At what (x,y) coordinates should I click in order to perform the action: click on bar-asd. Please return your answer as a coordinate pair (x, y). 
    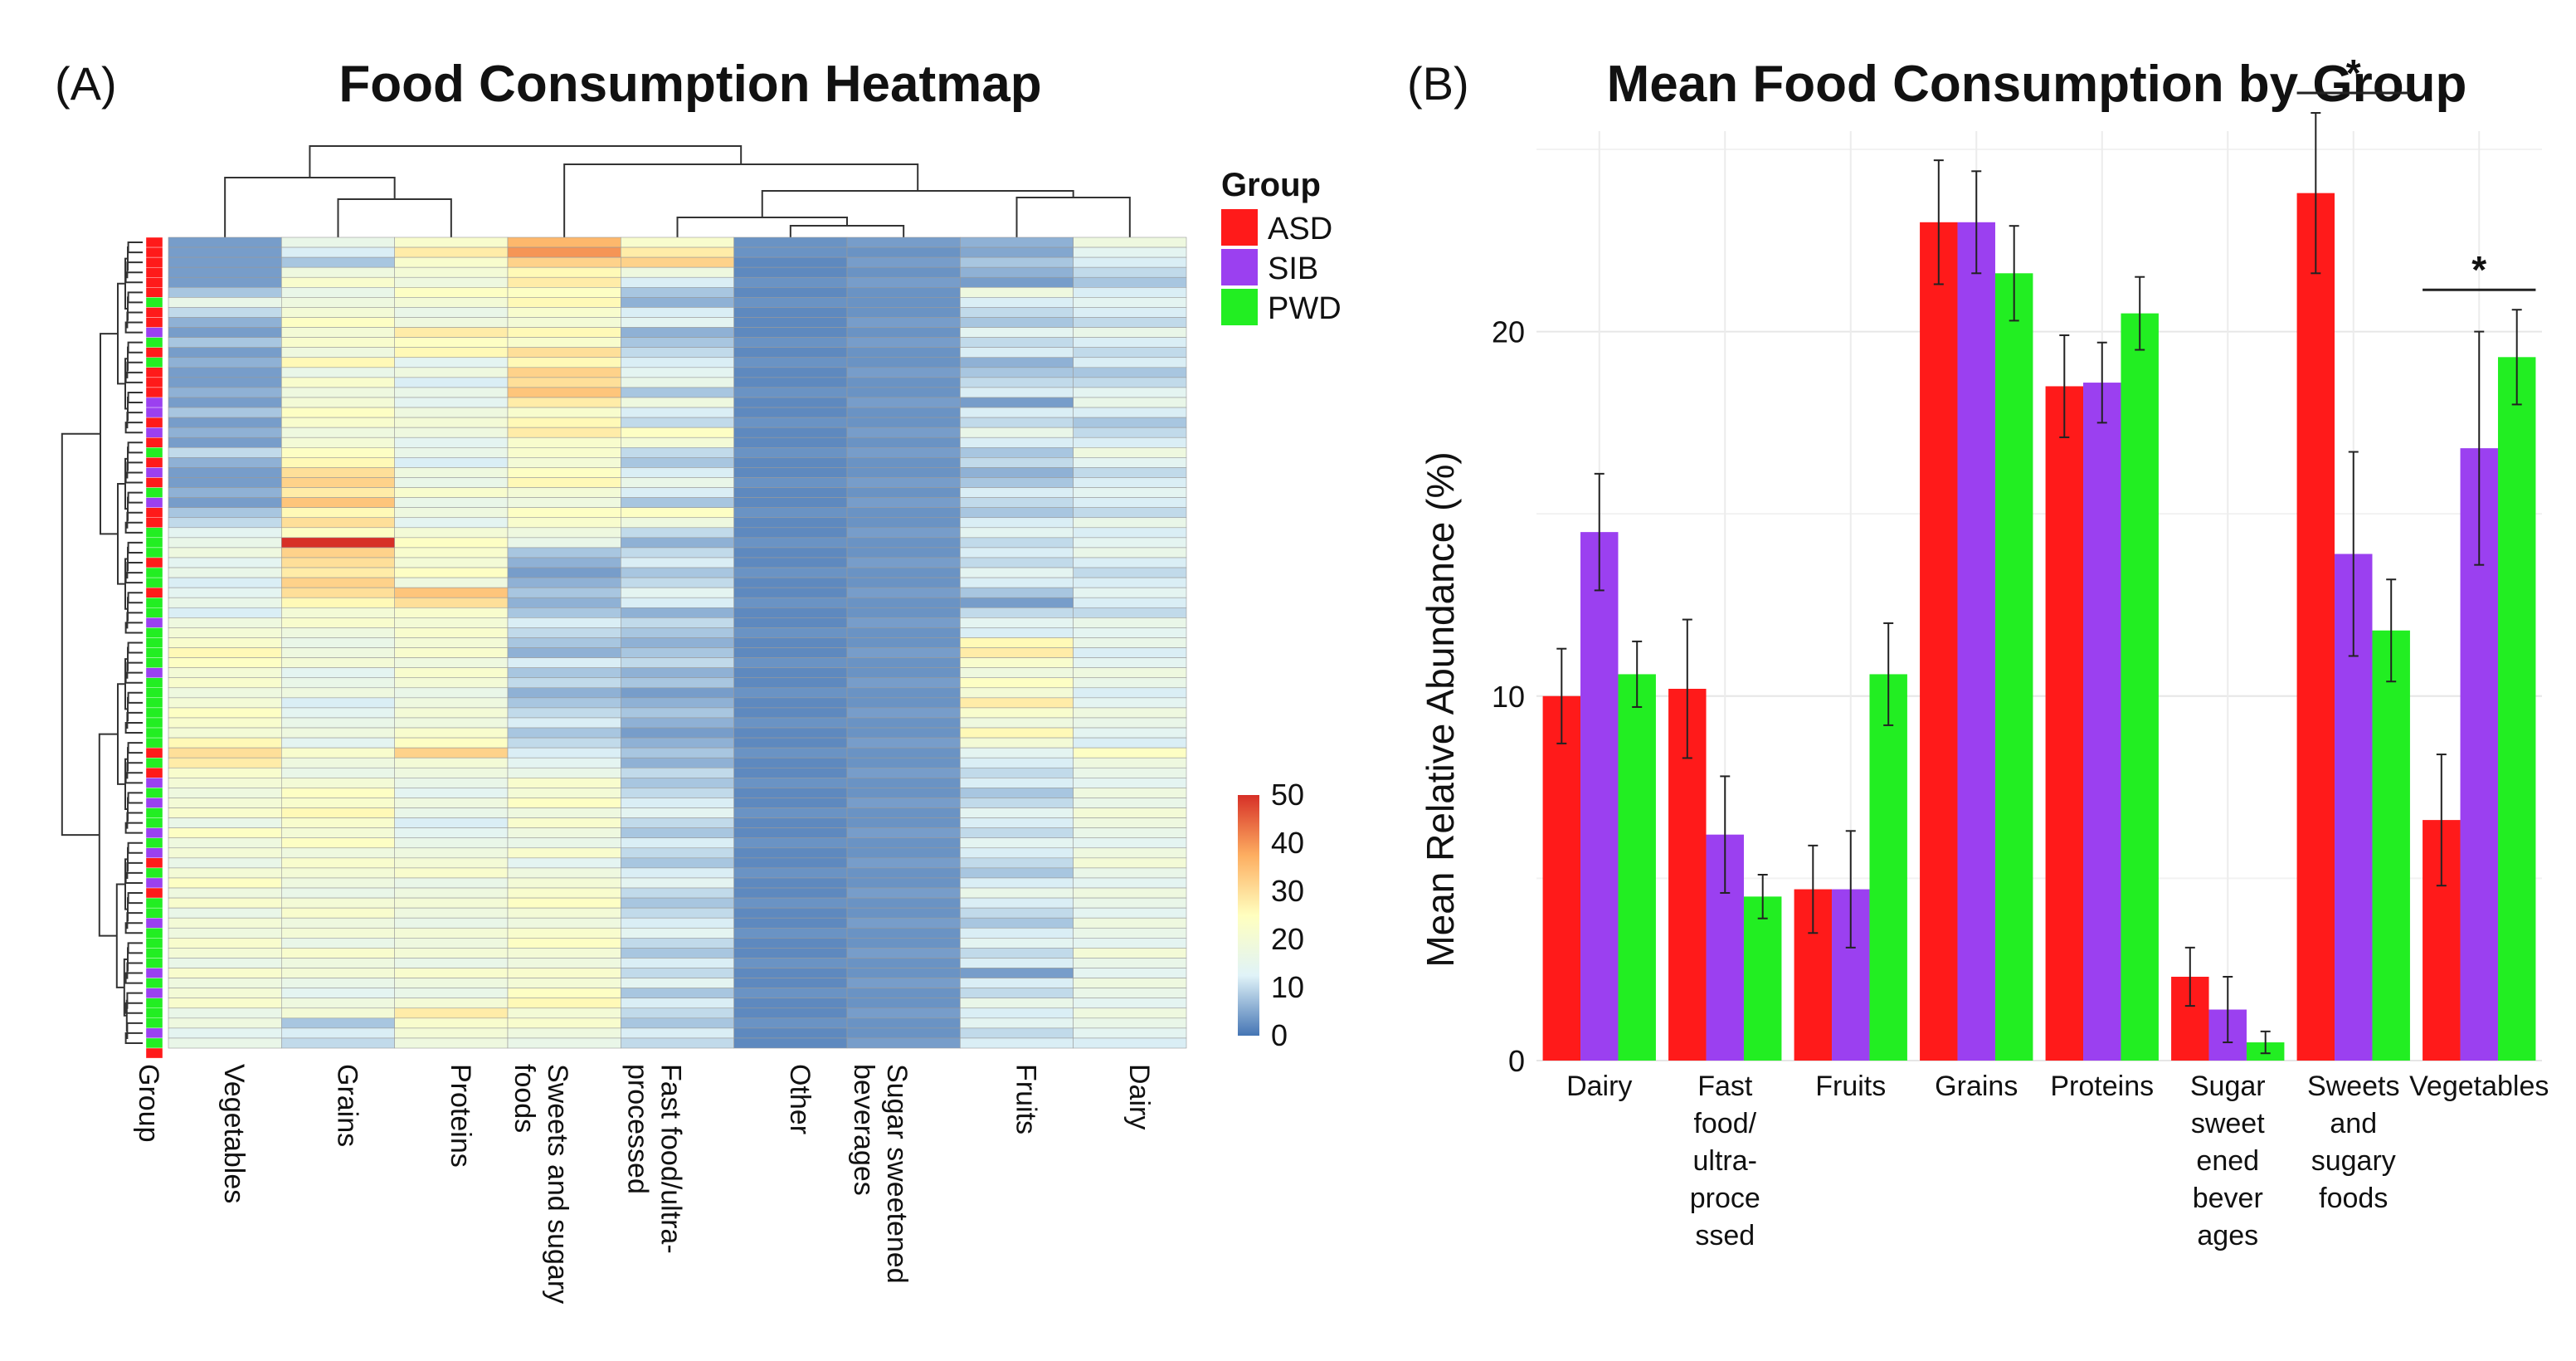
    Looking at the image, I should click on (2315, 627).